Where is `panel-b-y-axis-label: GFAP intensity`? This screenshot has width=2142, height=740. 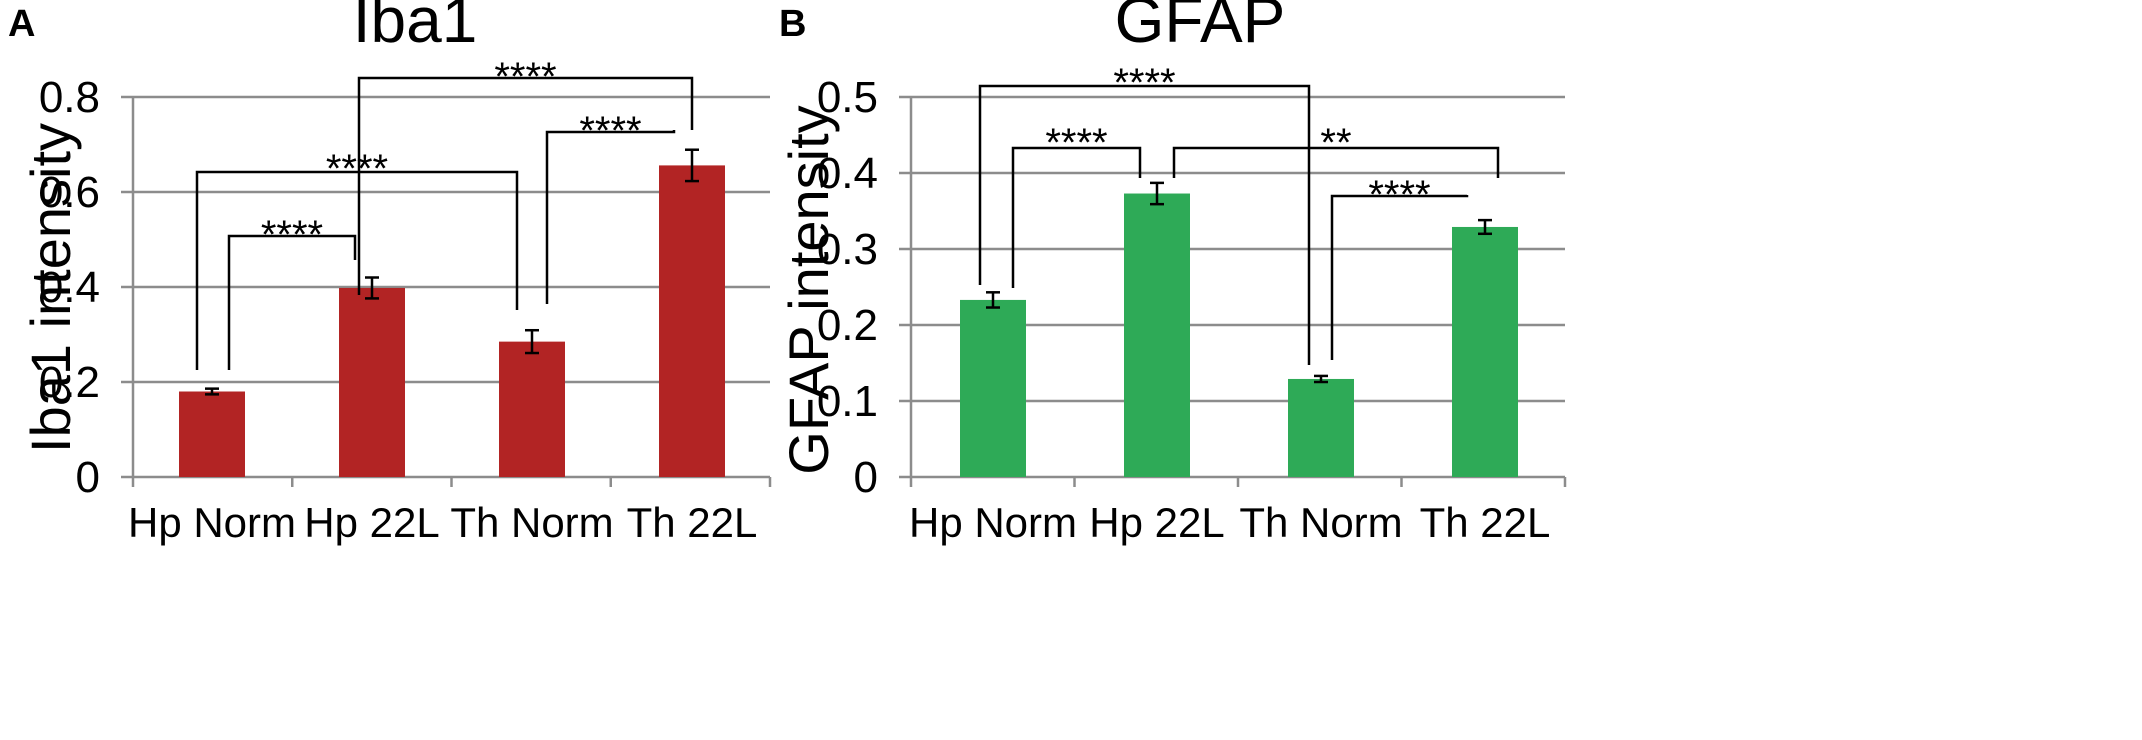
panel-b-y-axis-label: GFAP intensity is located at coordinates (808, 289).